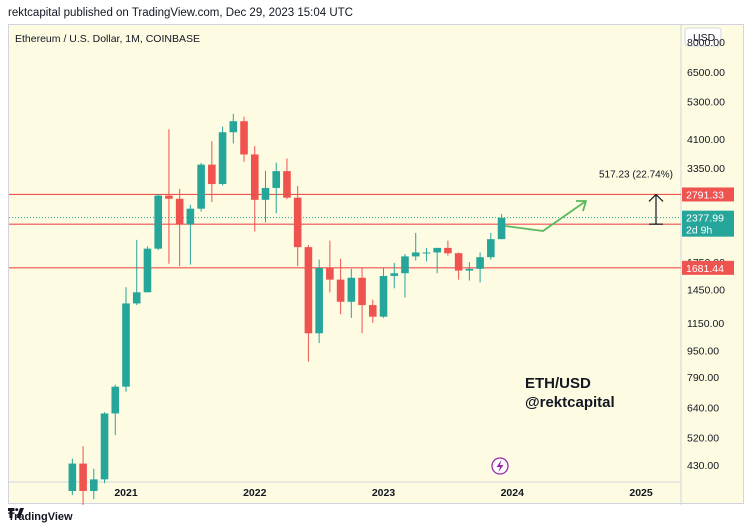  What do you see at coordinates (706, 290) in the screenshot?
I see `y-tick-label: 1450.00` at bounding box center [706, 290].